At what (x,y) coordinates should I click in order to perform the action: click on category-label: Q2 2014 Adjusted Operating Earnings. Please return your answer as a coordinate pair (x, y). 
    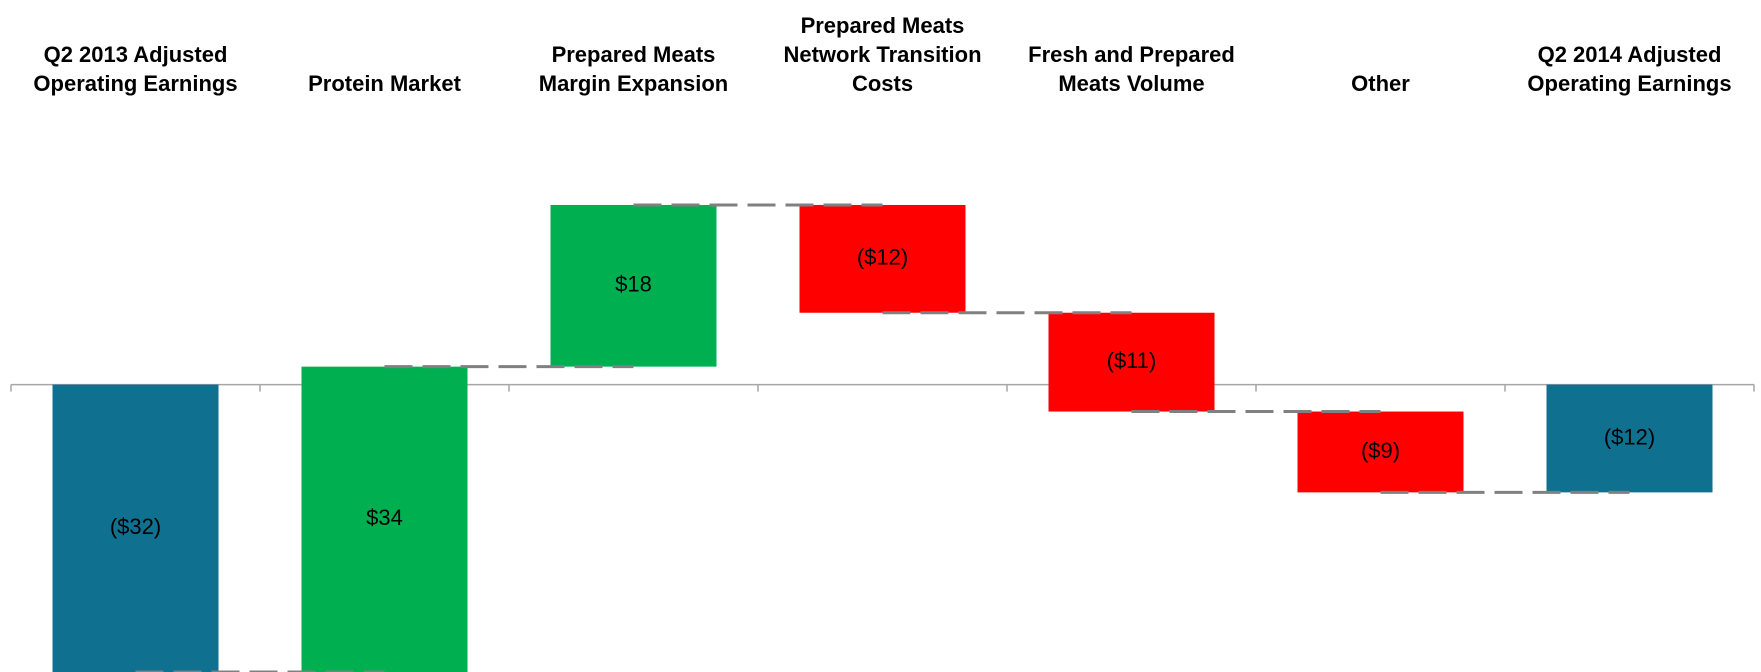
    Looking at the image, I should click on (1629, 69).